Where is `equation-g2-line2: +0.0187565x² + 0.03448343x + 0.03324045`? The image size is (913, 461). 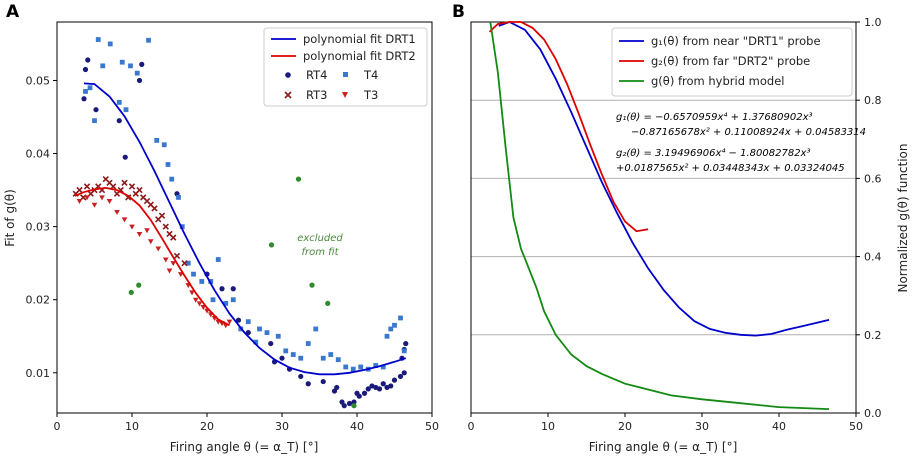 equation-g2-line2: +0.0187565x² + 0.03448343x + 0.03324045 is located at coordinates (730, 168).